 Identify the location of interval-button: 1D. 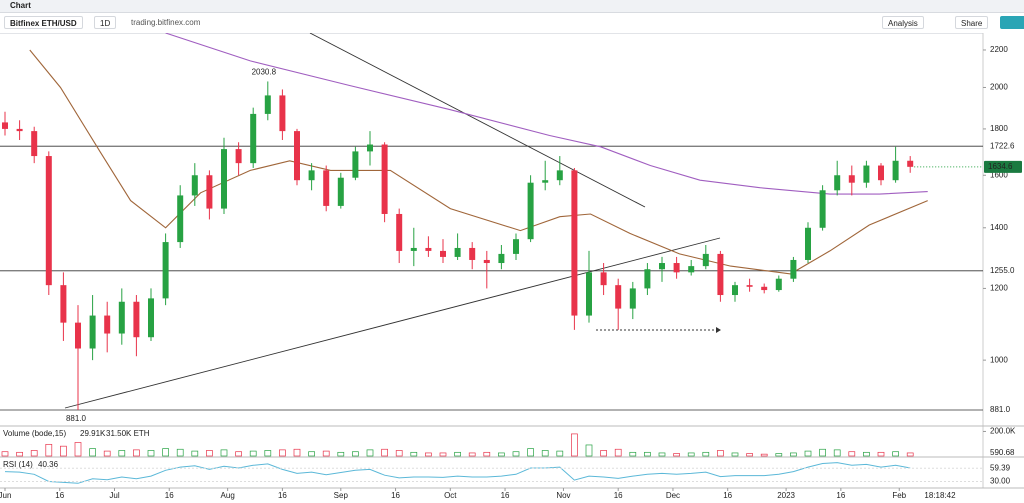
(105, 22).